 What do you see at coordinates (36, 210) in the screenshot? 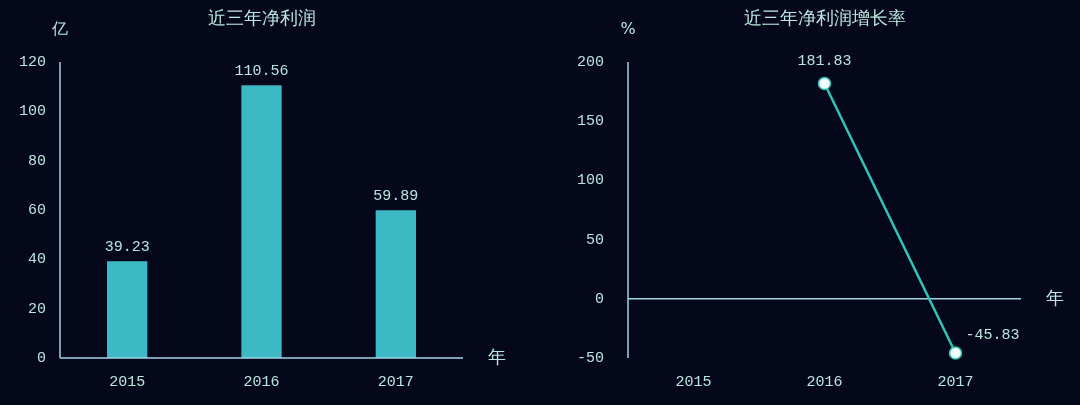
I see `y-tick-label: 60` at bounding box center [36, 210].